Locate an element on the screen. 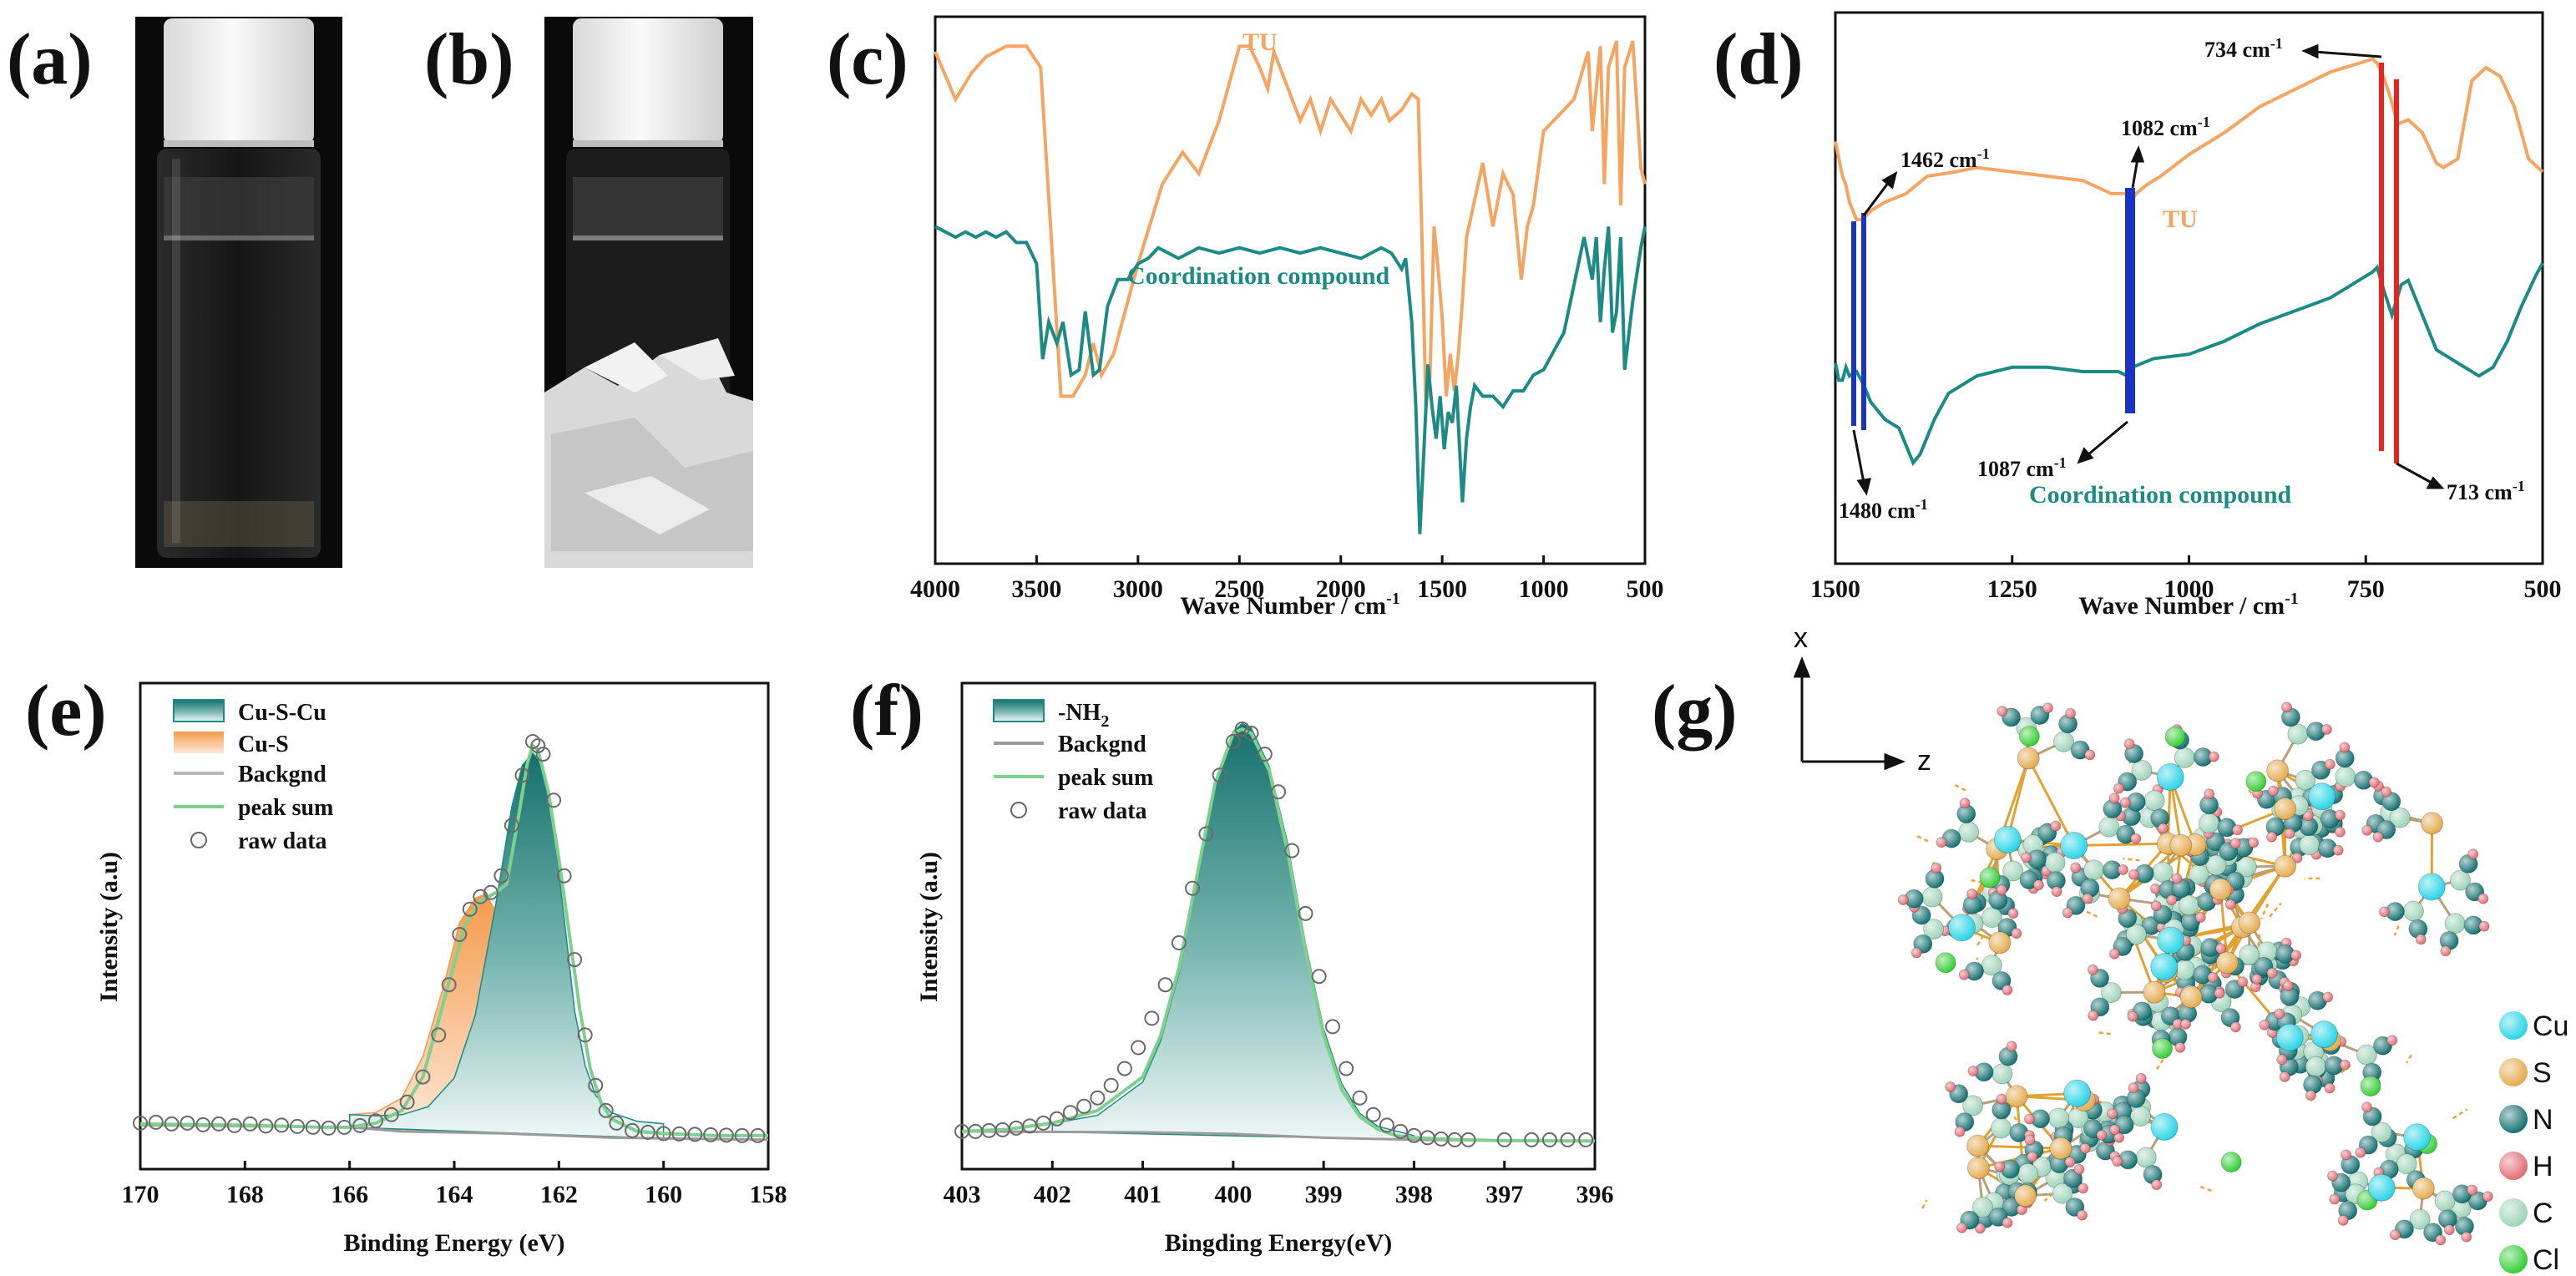  atom-legend-shade is located at coordinates (2513, 1072).